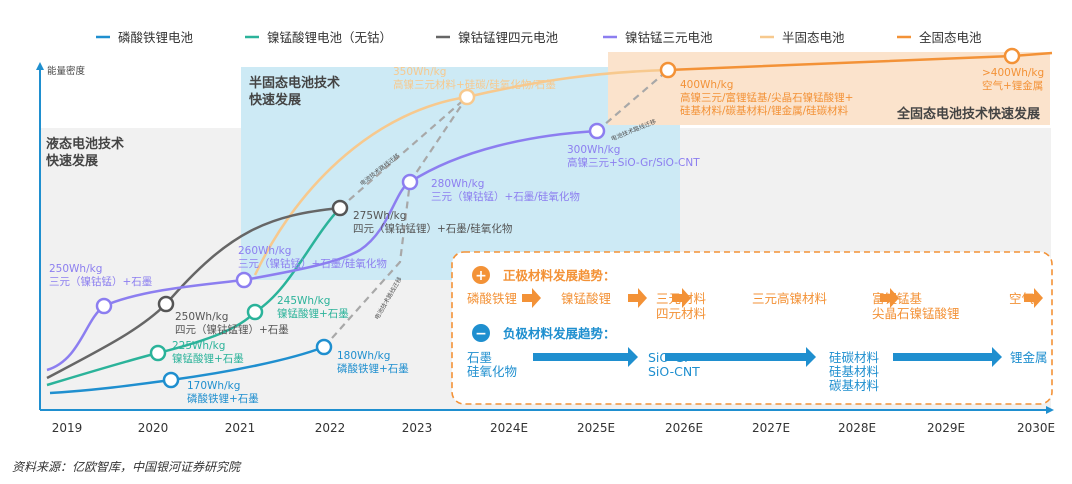  I want to click on legend-ncm: 镍钴锰三元电池, so click(669, 37).